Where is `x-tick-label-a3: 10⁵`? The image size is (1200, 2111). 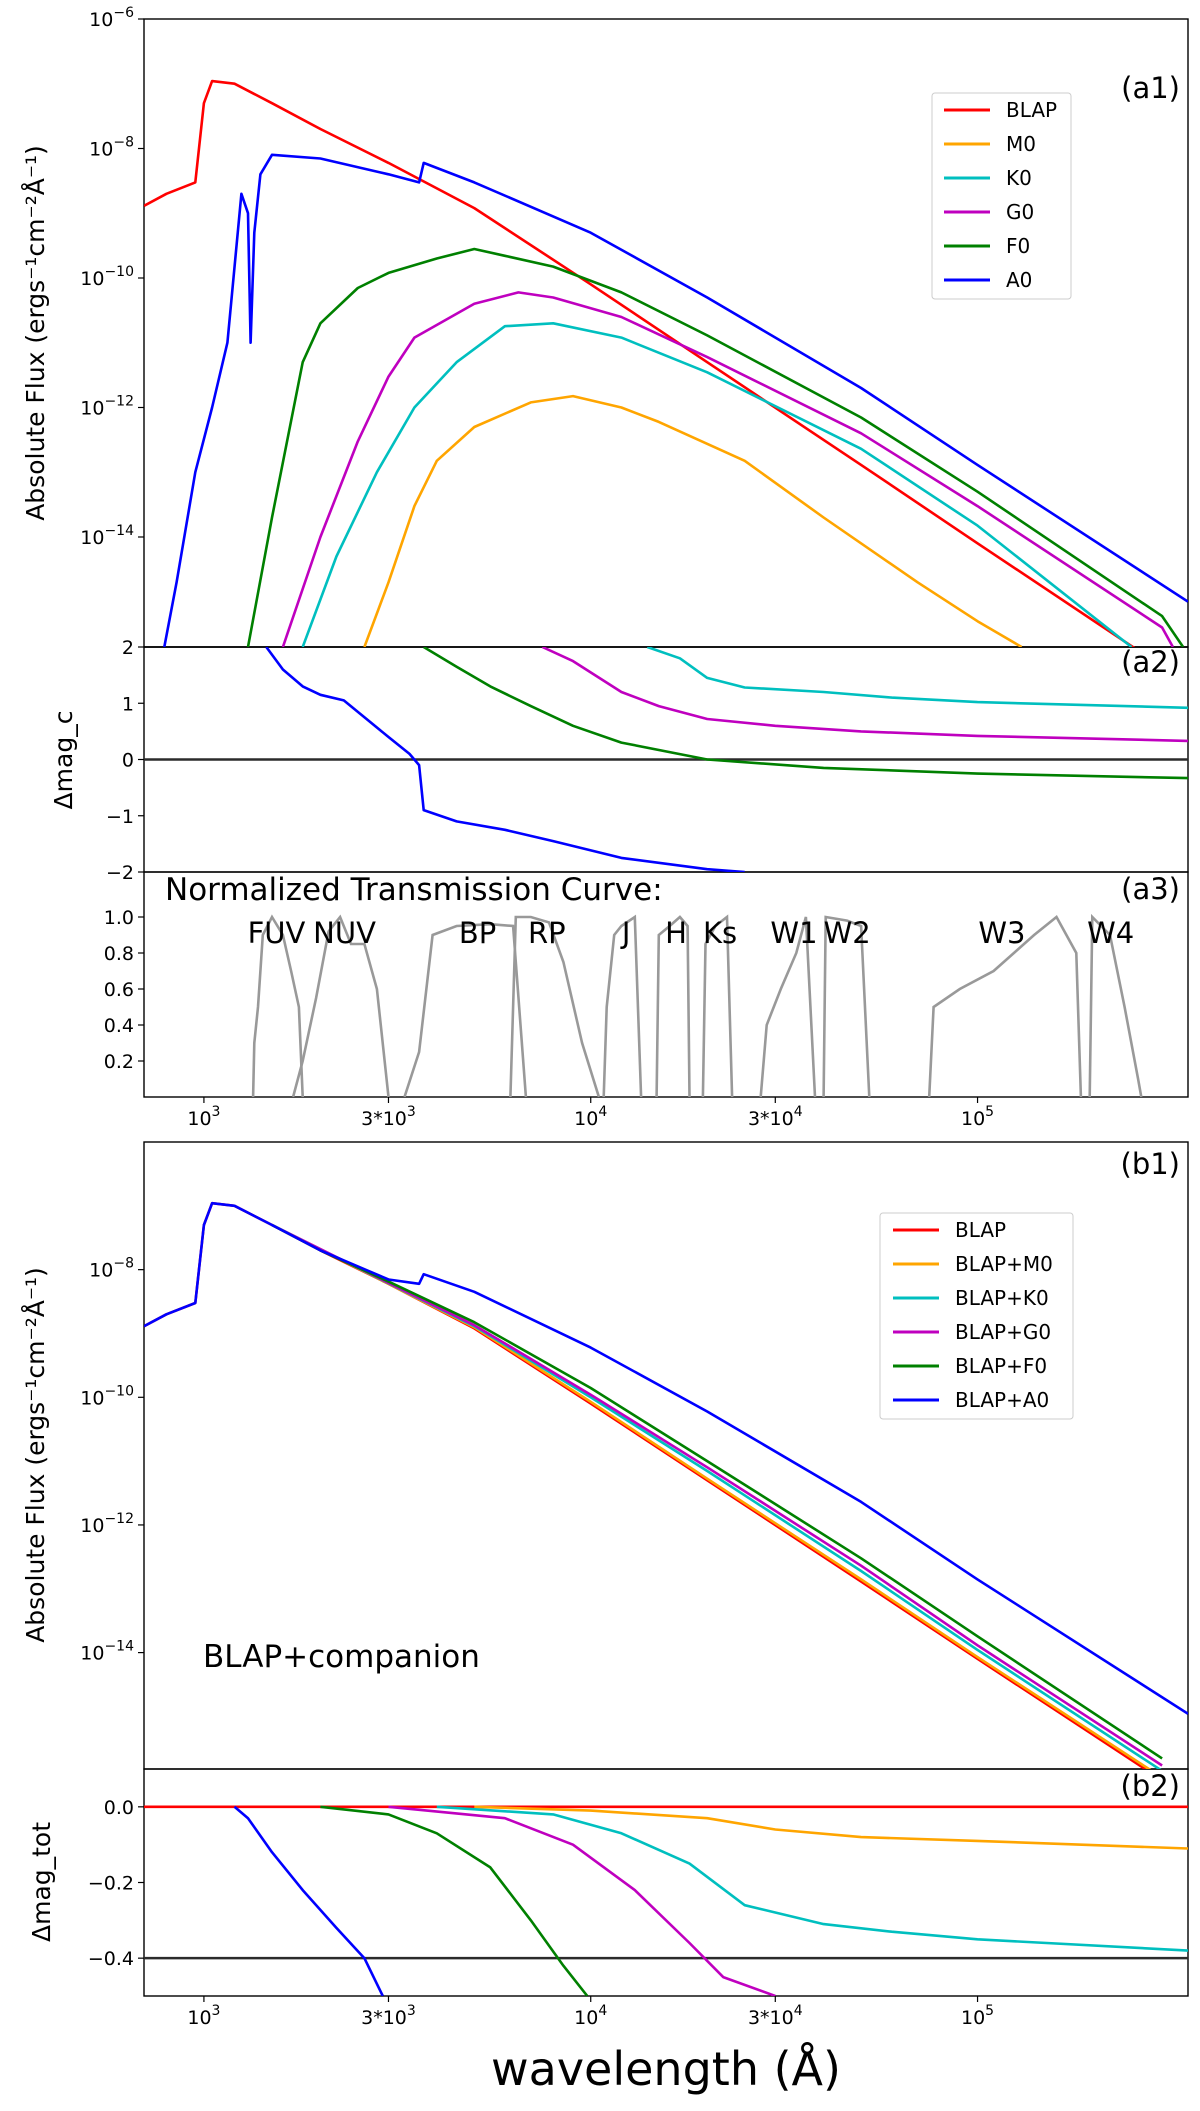 x-tick-label-a3: 10⁵ is located at coordinates (977, 1117).